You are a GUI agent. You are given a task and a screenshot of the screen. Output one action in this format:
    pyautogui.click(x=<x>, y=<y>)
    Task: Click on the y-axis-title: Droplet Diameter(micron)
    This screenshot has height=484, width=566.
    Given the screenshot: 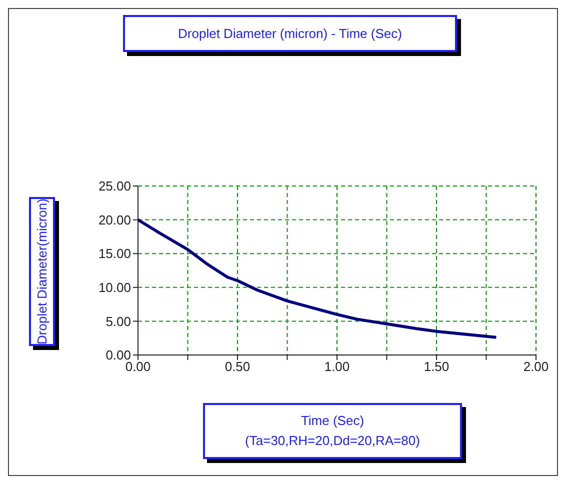 What is the action you would take?
    pyautogui.click(x=42, y=271)
    